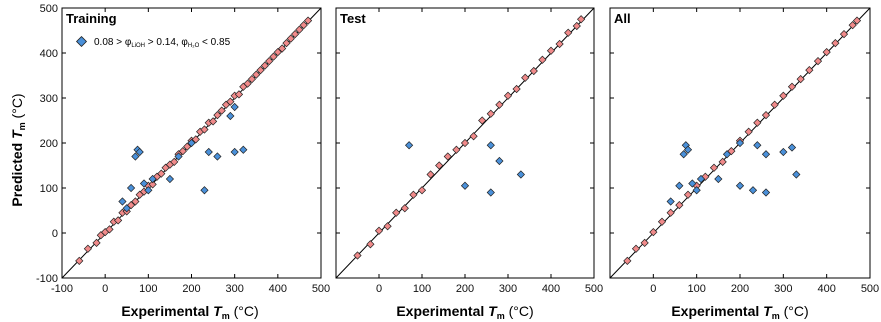  Describe the element at coordinates (55, 234) in the screenshot. I see `y-tick-label: 0` at that location.